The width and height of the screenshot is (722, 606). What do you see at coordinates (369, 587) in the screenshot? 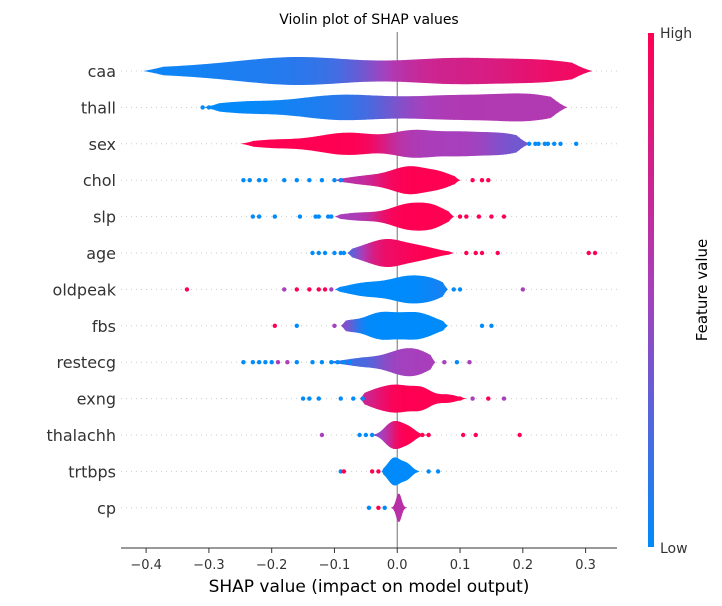
I see `x-axis-label: SHAP value (impact on model output)` at bounding box center [369, 587].